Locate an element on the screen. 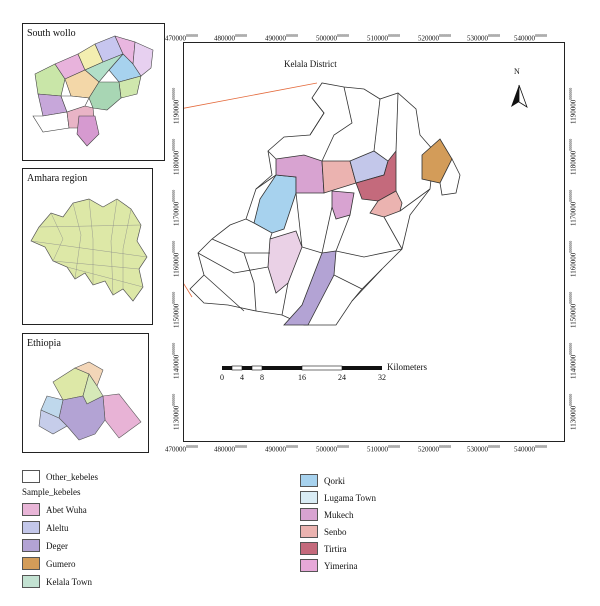 The height and width of the screenshot is (606, 600). x-tick-top-2: 490000000000 is located at coordinates (281, 38).